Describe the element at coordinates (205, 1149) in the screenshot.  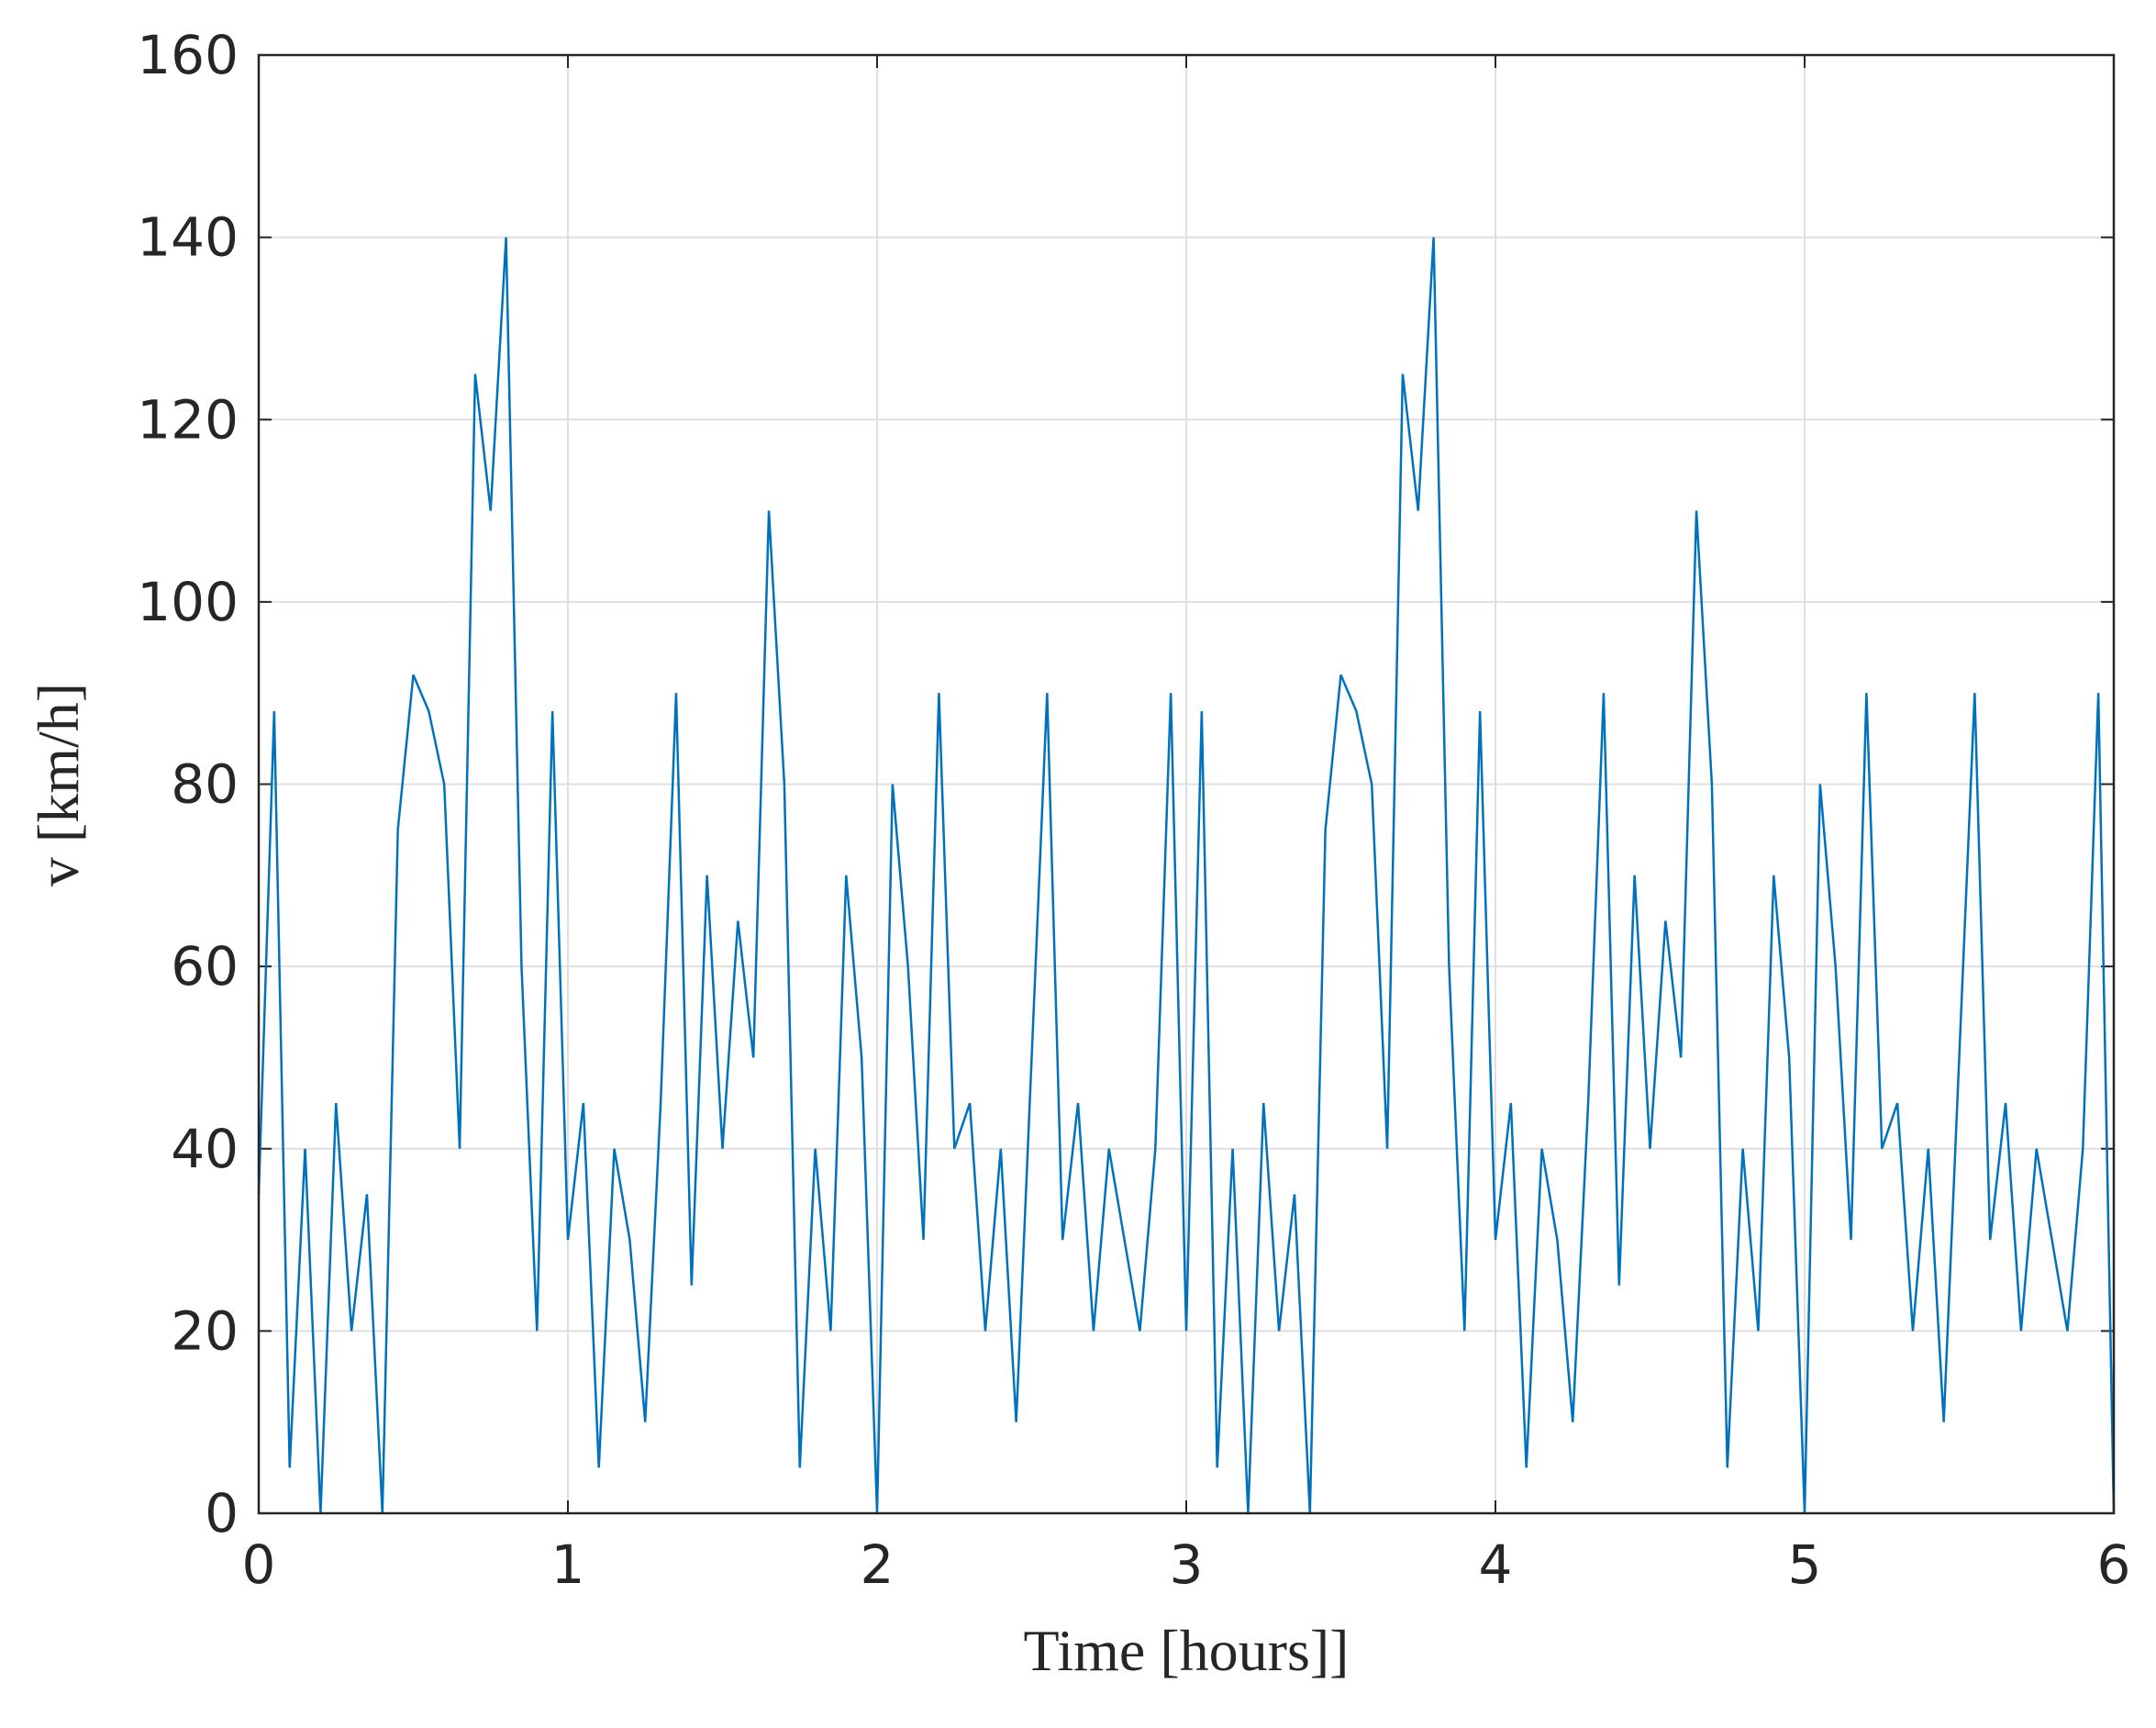
I see `y-tick-label: 40` at that location.